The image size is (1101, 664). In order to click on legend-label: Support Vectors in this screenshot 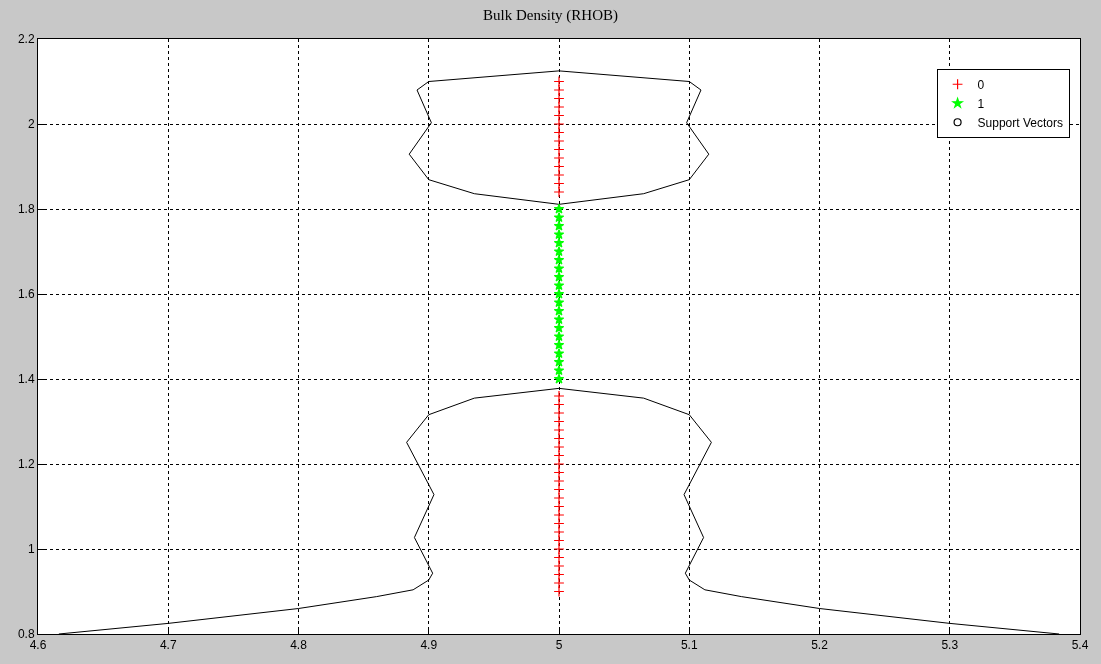, I will do `click(1020, 122)`.